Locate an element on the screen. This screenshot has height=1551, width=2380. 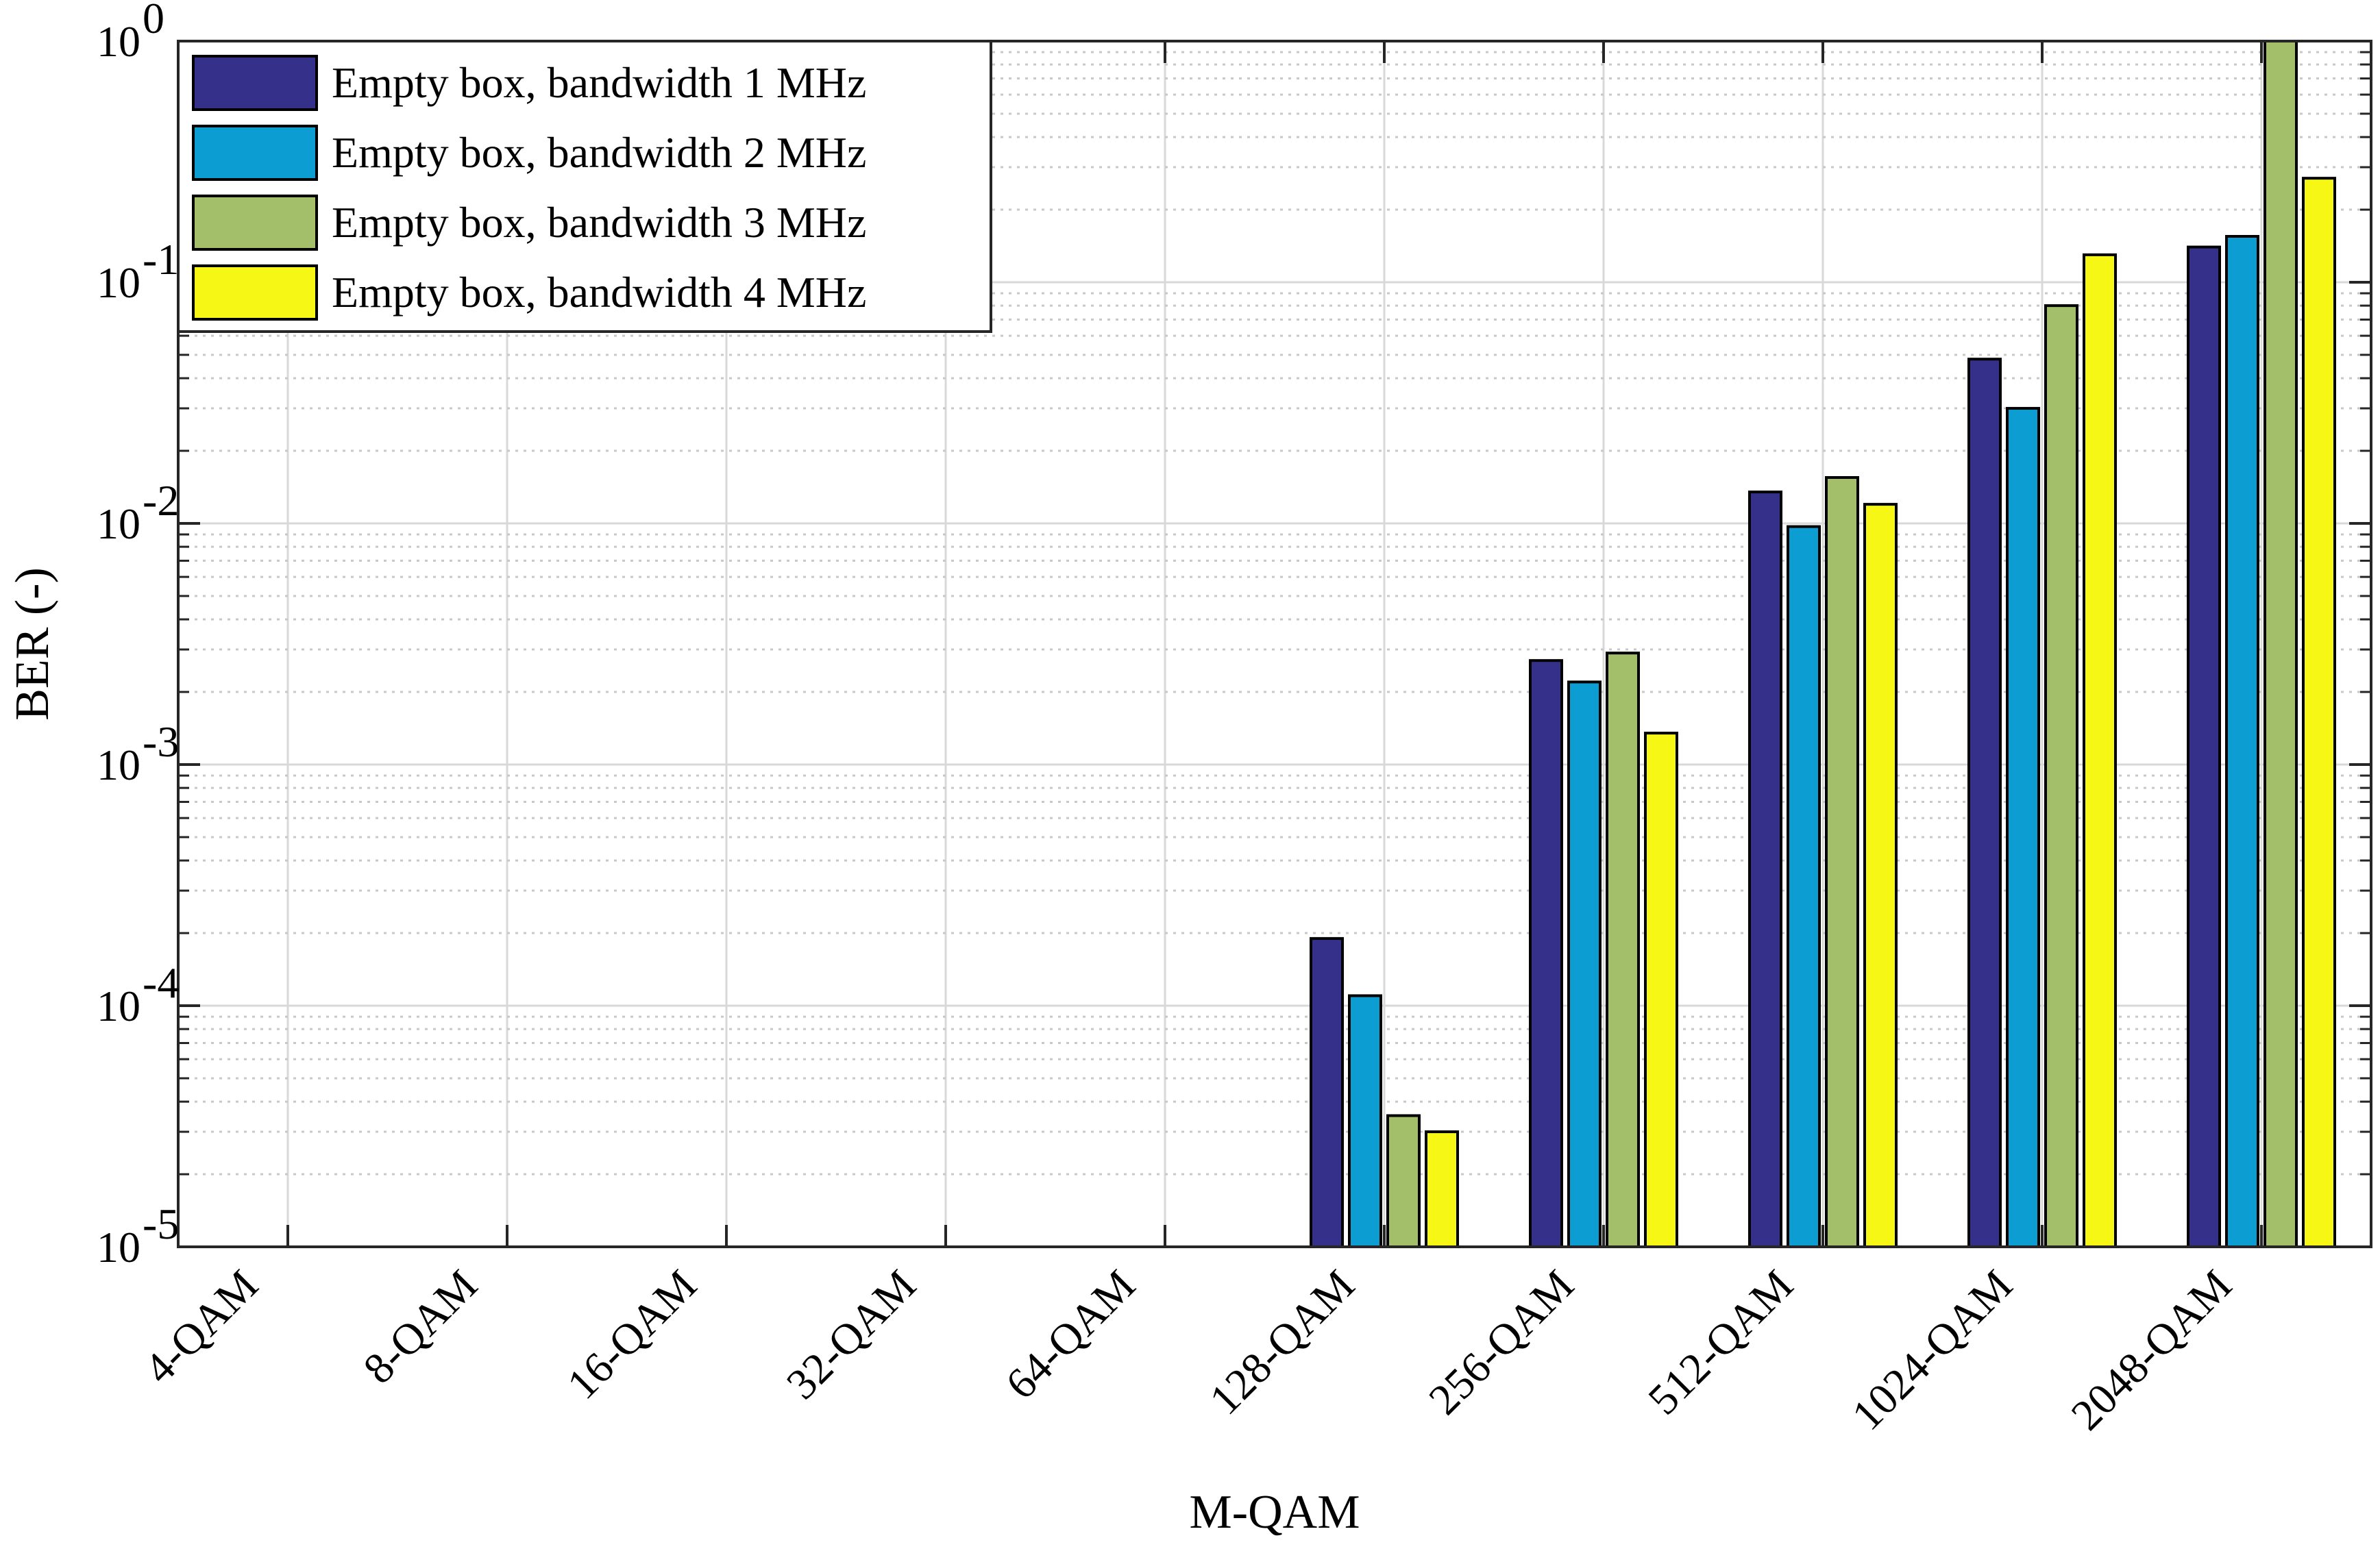
y-tick-exponent: -1 is located at coordinates (161, 259).